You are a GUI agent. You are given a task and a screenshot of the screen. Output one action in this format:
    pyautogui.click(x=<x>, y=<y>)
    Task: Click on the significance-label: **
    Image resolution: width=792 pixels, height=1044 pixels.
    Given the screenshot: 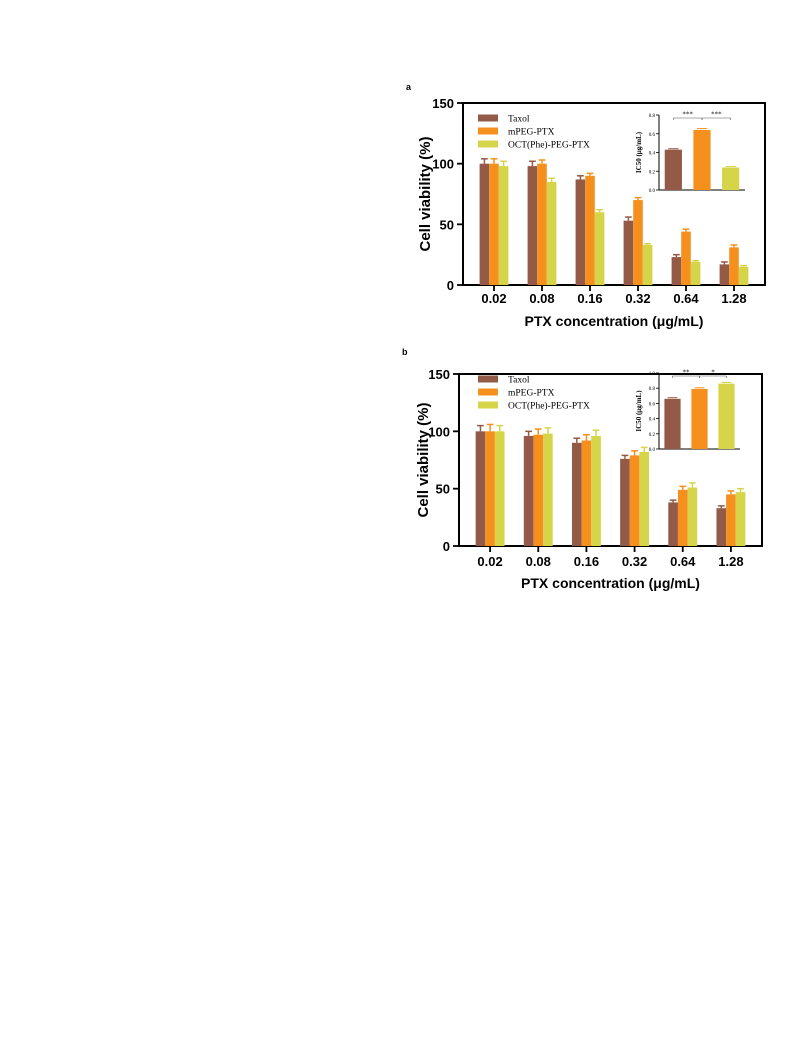 What is the action you would take?
    pyautogui.click(x=687, y=373)
    